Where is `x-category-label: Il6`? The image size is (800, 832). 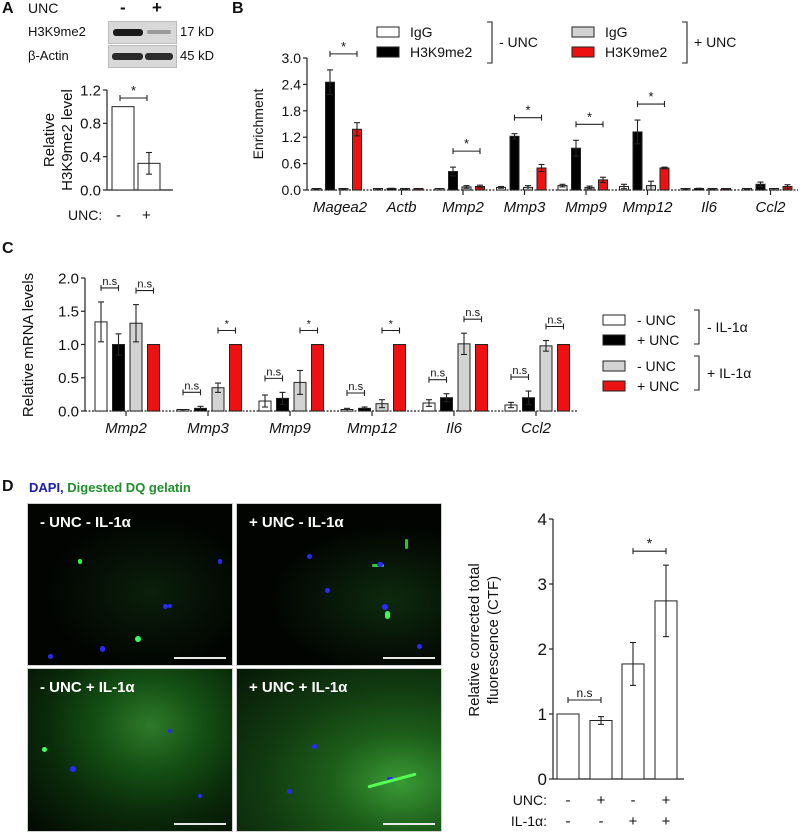 x-category-label: Il6 is located at coordinates (454, 428).